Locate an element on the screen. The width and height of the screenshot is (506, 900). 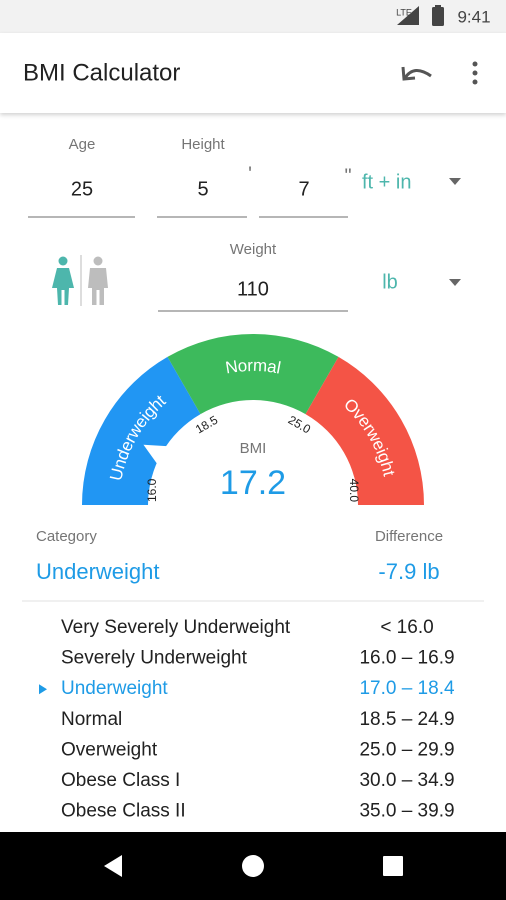
feet-input: 5 is located at coordinates (202, 189).